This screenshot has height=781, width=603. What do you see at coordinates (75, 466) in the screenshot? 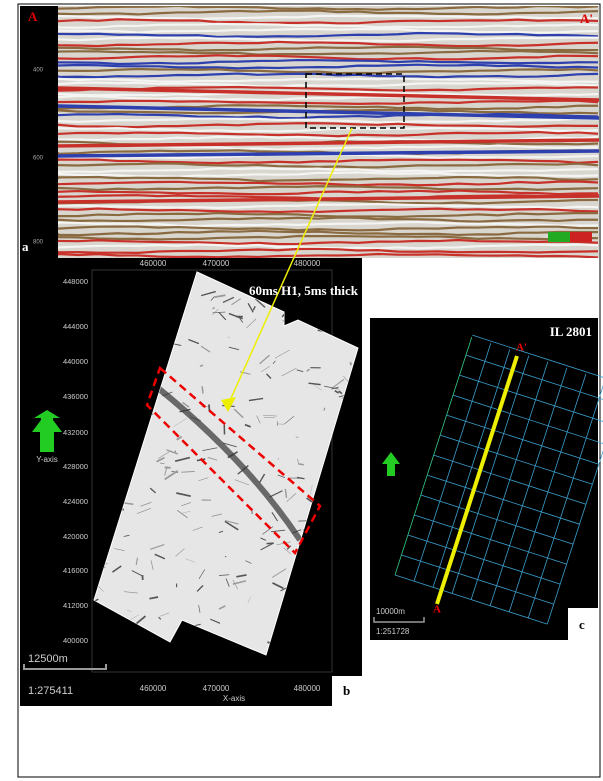
I see `y-tick-label: 428000` at bounding box center [75, 466].